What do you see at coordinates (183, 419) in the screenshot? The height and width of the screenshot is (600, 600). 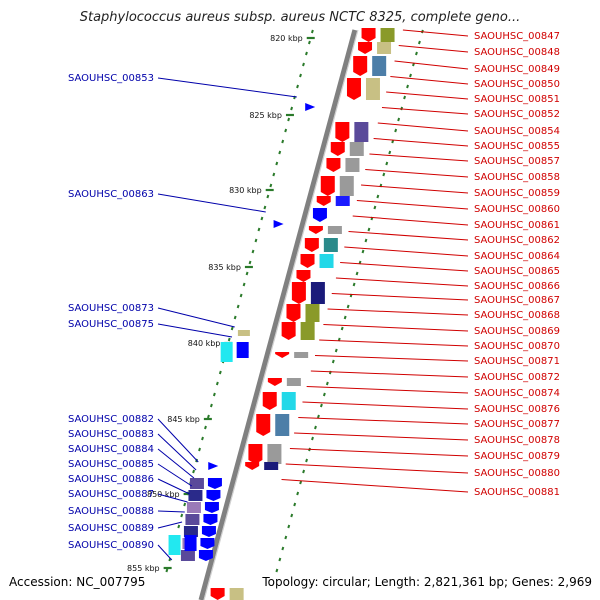 I see `kbp-tick-label: 845 kbp` at bounding box center [183, 419].